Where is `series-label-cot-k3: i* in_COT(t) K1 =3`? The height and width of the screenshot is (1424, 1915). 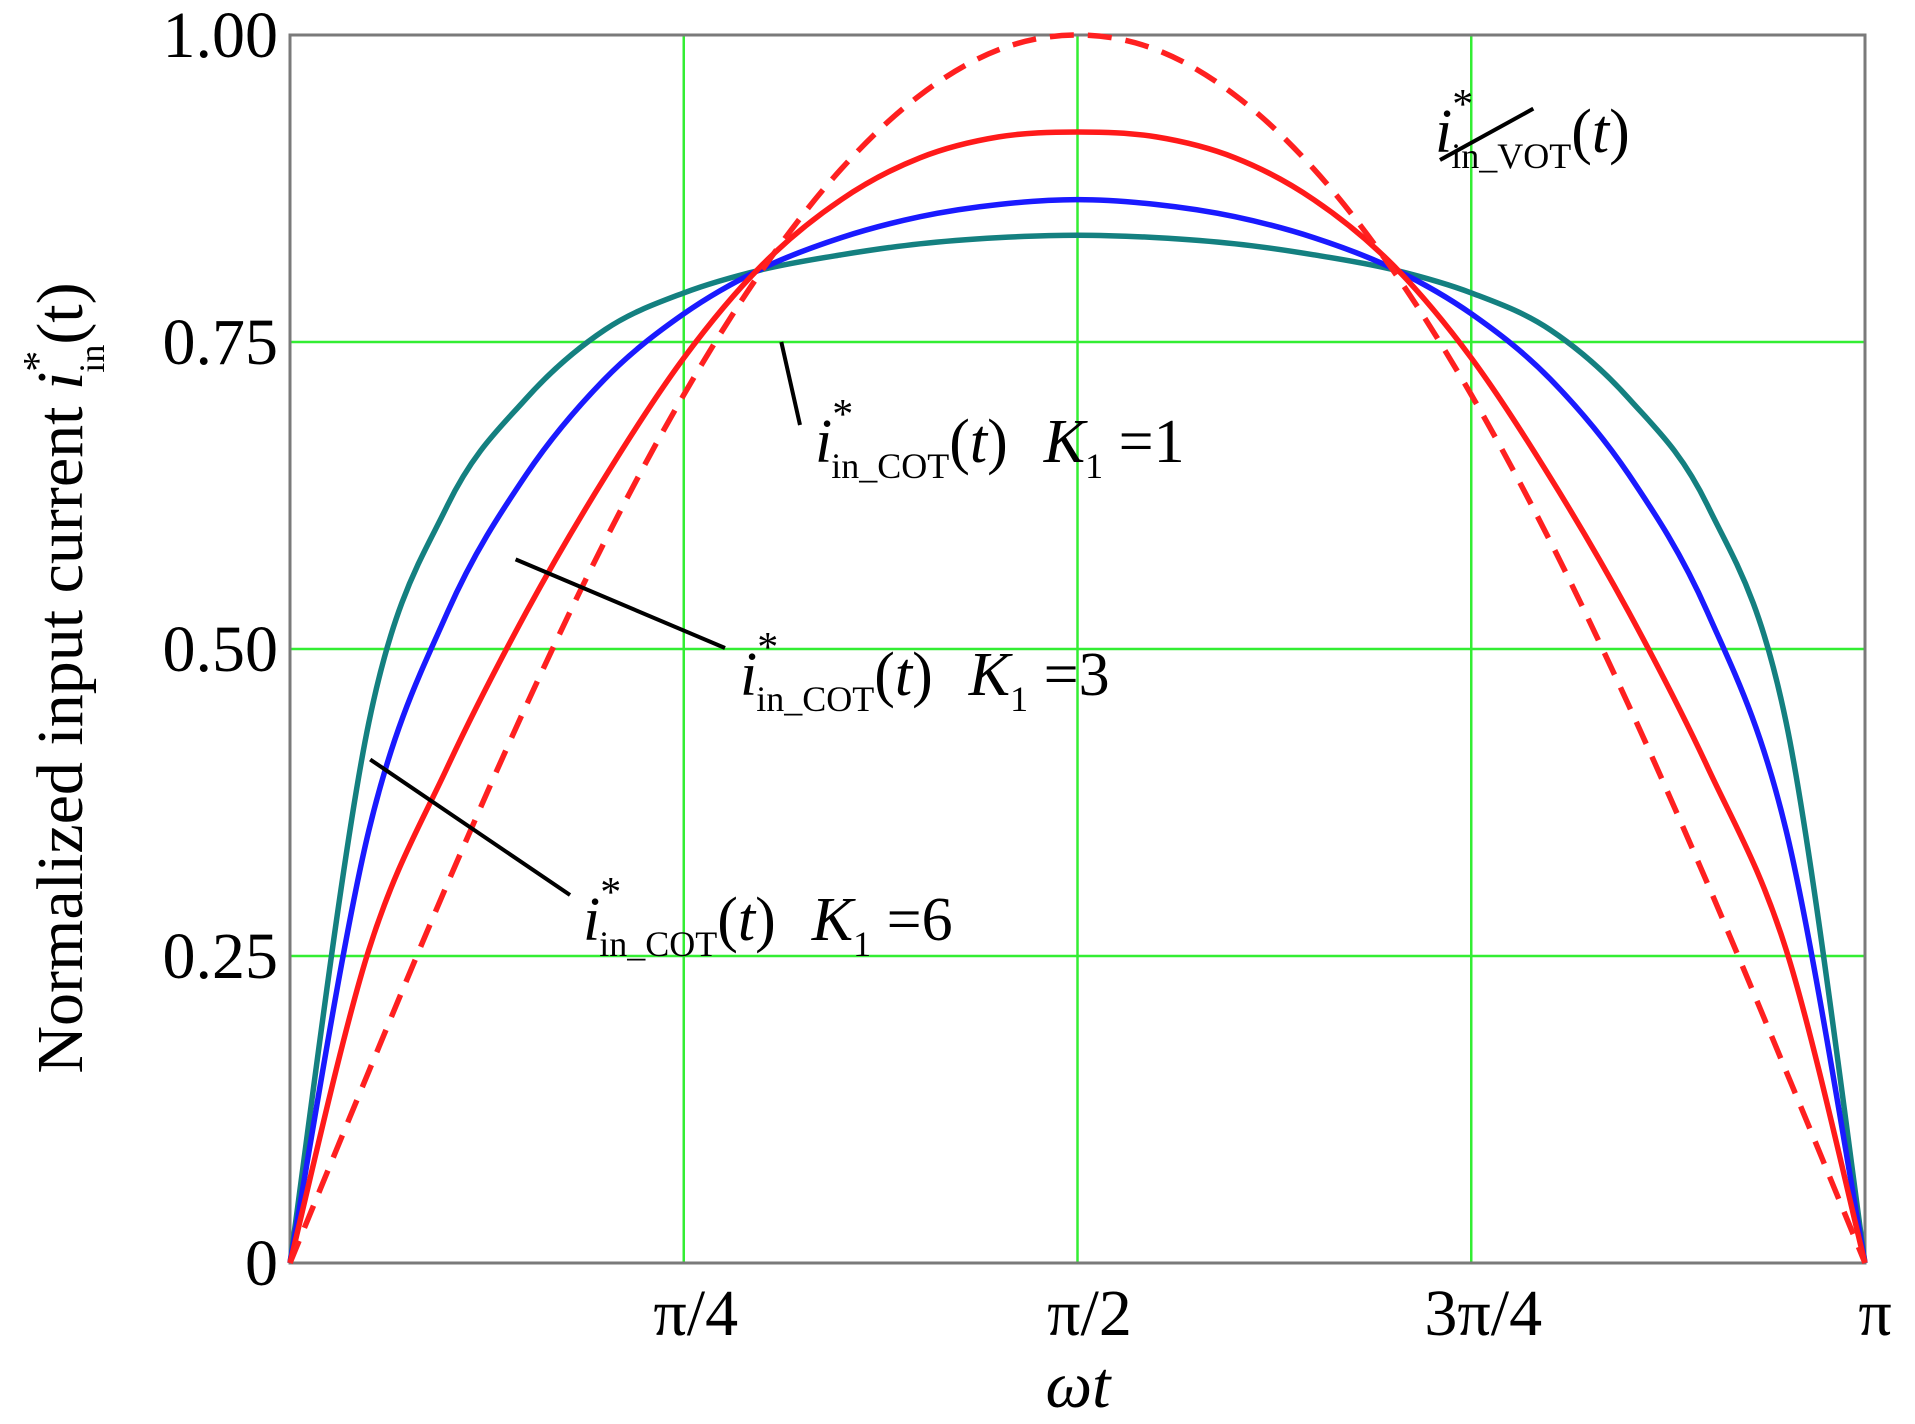 series-label-cot-k3: i* in_COT(t) K1 =3 is located at coordinates (925, 672).